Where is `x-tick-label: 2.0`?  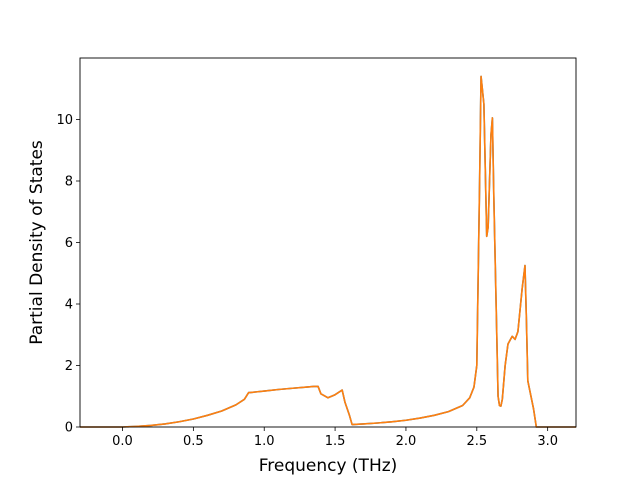
x-tick-label: 2.0 is located at coordinates (406, 441).